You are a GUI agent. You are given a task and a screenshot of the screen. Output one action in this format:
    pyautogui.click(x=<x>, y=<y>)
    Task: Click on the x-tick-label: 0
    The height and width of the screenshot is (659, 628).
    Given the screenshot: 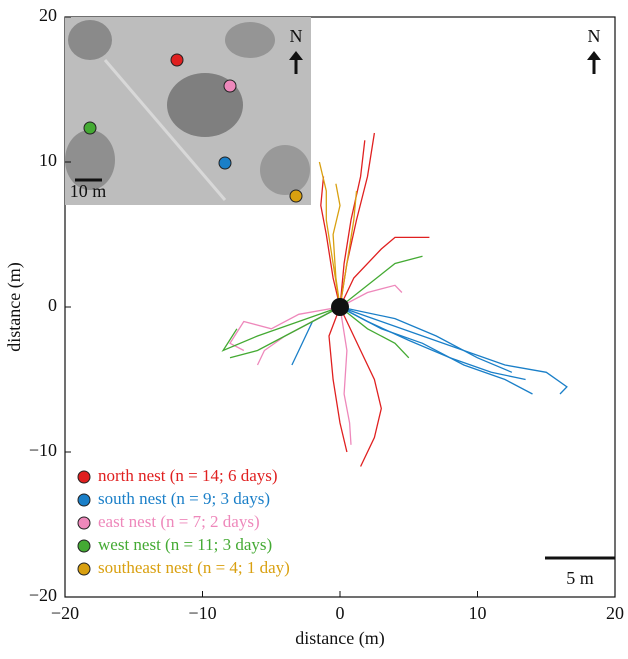 What is the action you would take?
    pyautogui.click(x=340, y=613)
    